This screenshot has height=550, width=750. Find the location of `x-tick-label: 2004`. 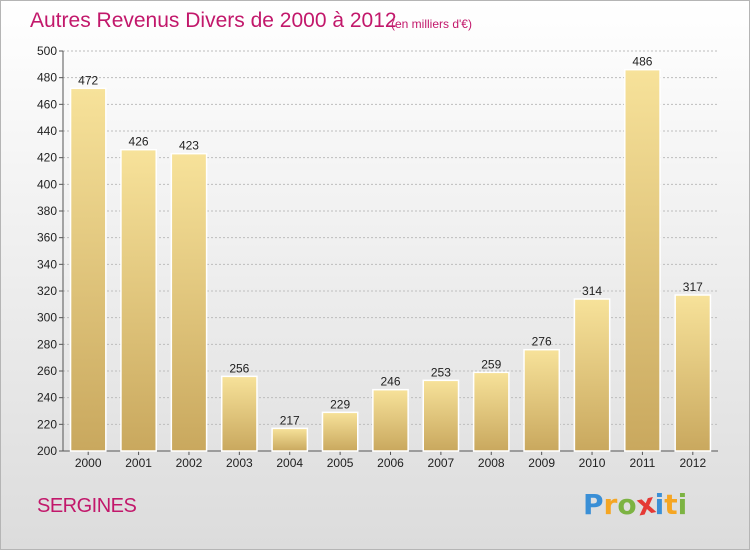

x-tick-label: 2004 is located at coordinates (289, 463).